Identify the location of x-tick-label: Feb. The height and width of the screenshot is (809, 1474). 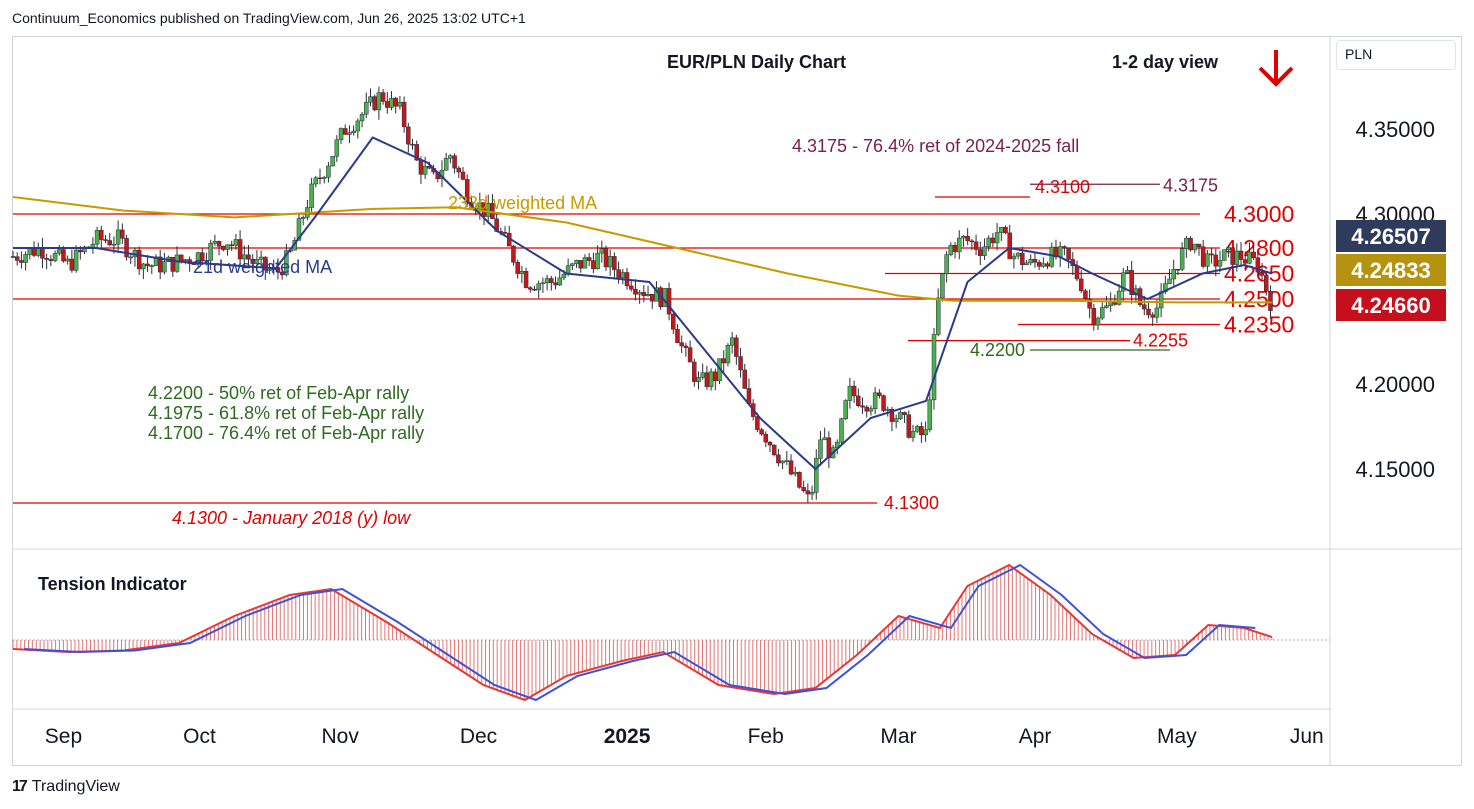
(766, 736).